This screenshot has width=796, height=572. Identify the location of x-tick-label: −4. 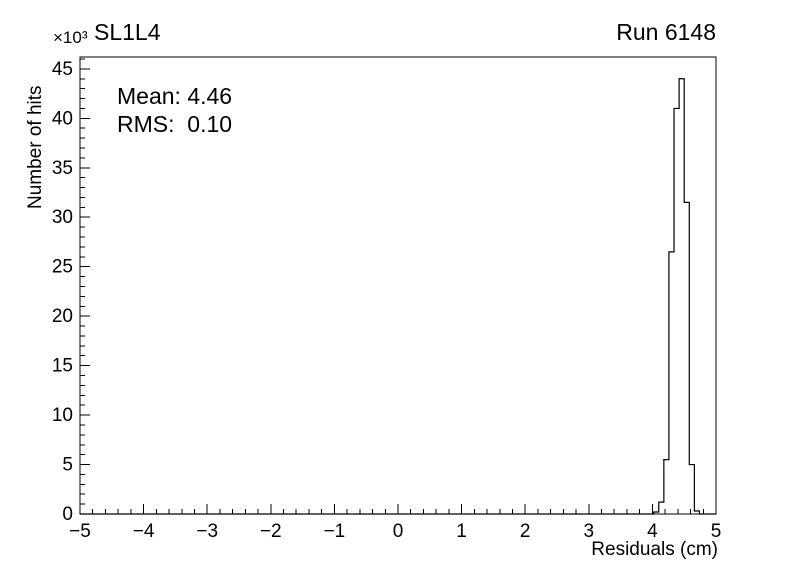
(144, 531).